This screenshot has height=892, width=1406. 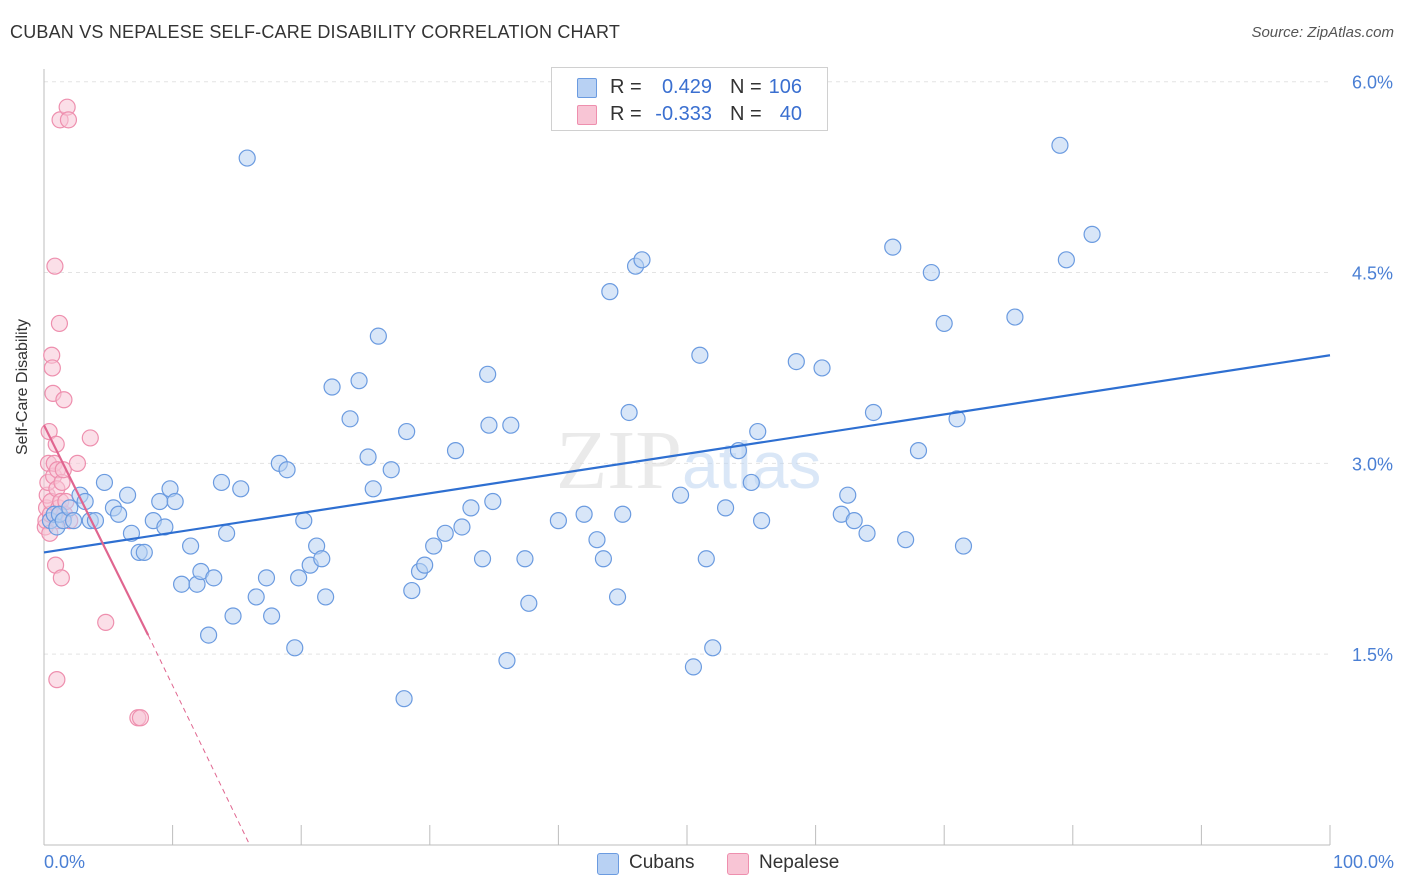 What do you see at coordinates (683, 114) in the screenshot?
I see `r-value: -0.333` at bounding box center [683, 114].